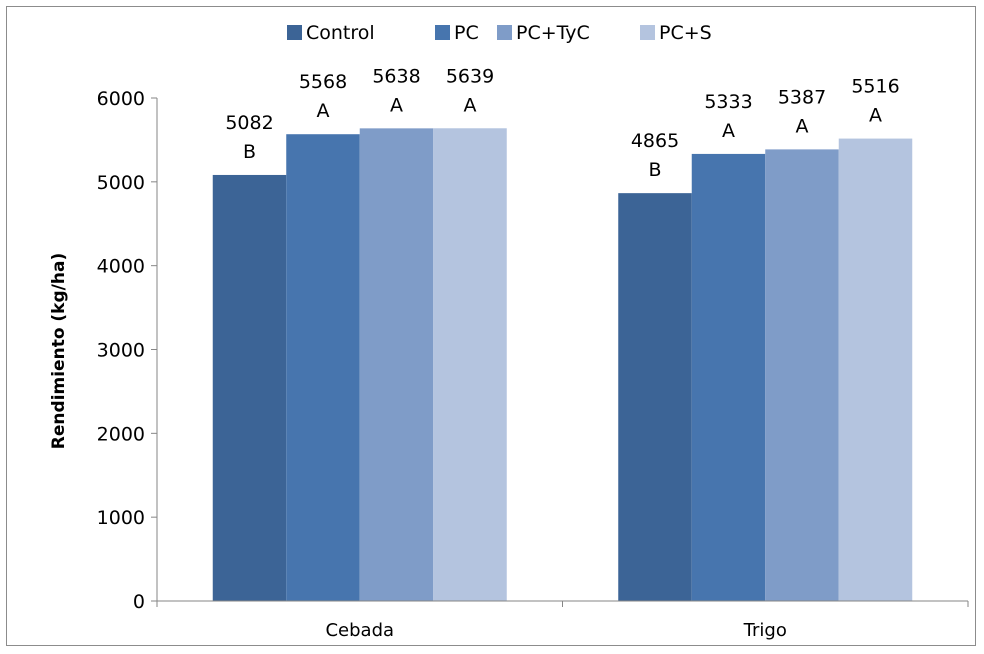  What do you see at coordinates (121, 518) in the screenshot?
I see `y-tick-label: 1000` at bounding box center [121, 518].